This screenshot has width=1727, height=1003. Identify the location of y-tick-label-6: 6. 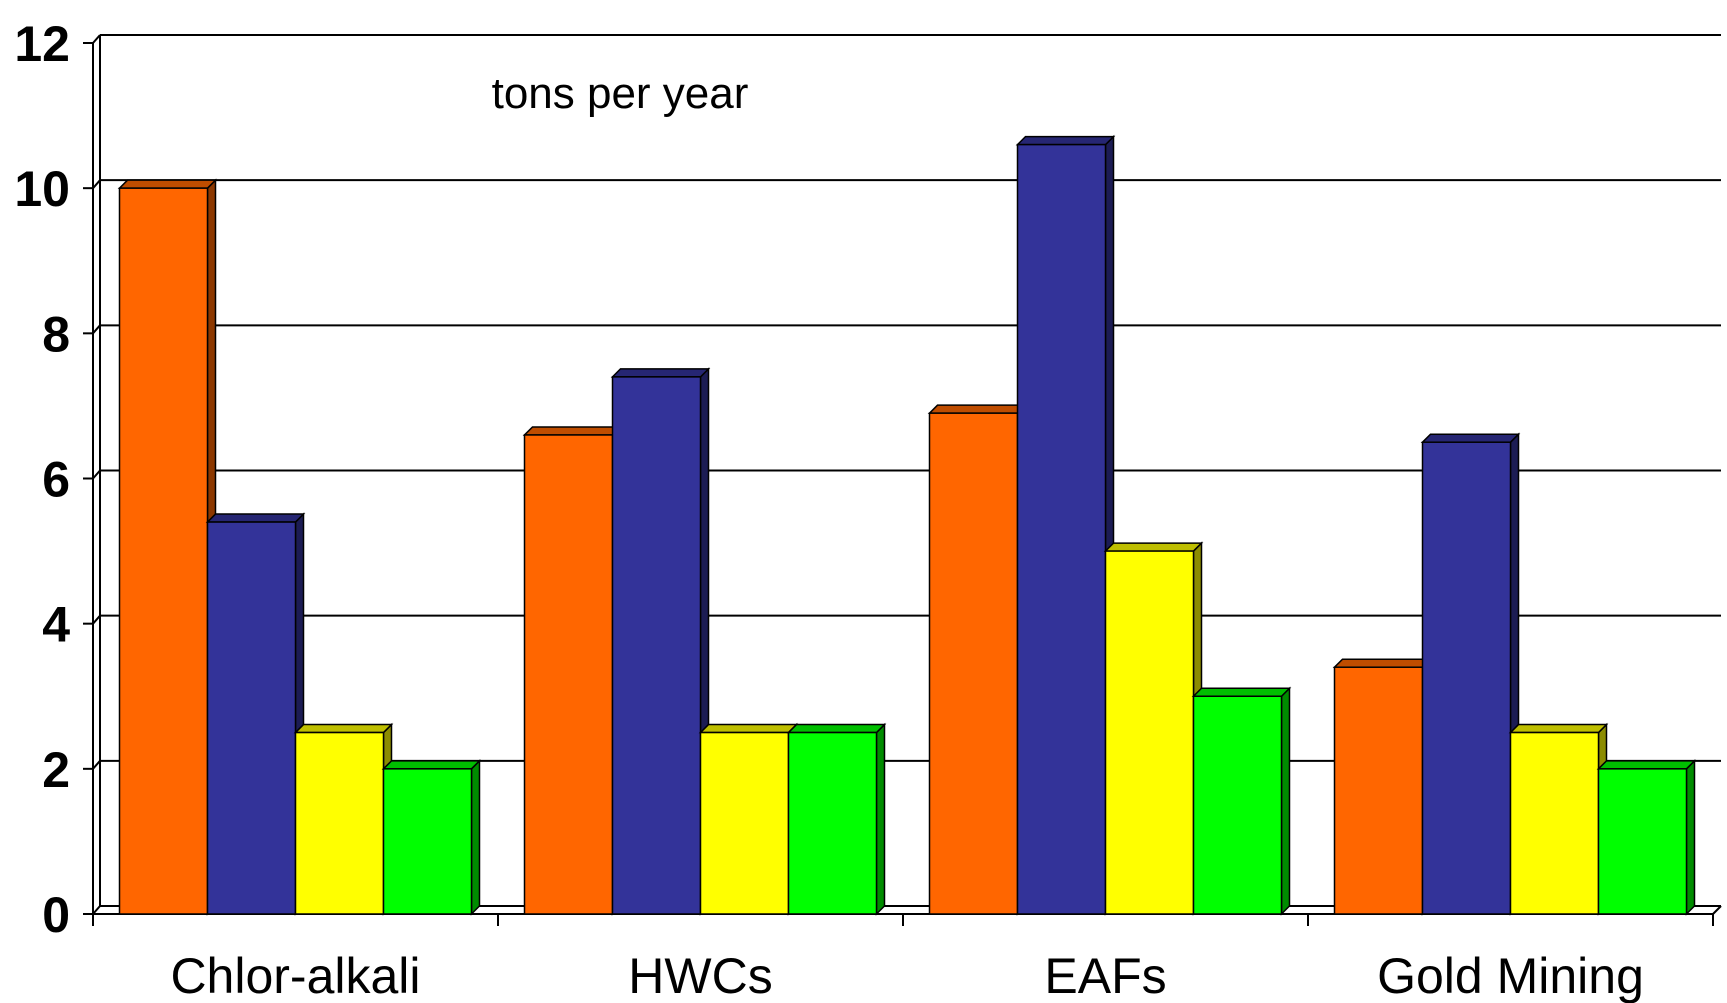
(56, 480).